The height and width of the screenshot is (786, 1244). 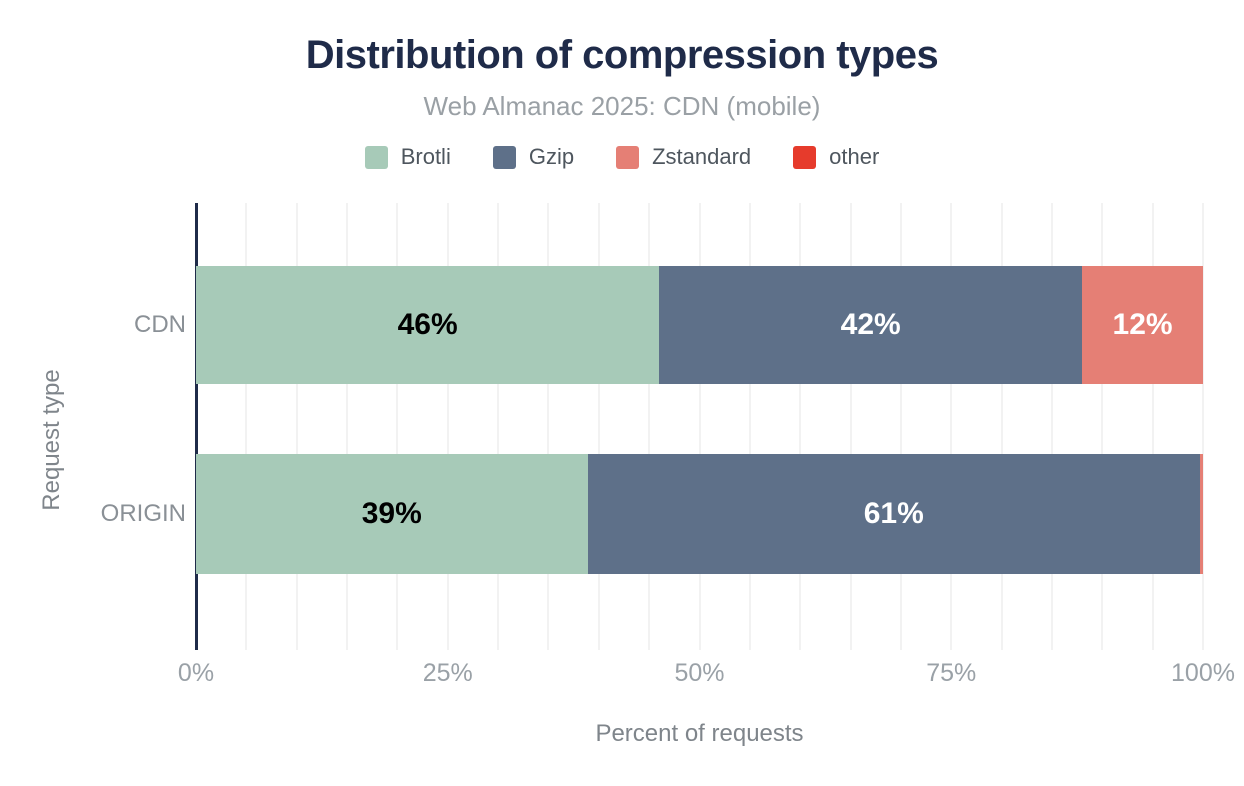 What do you see at coordinates (854, 156) in the screenshot?
I see `legend-label: other` at bounding box center [854, 156].